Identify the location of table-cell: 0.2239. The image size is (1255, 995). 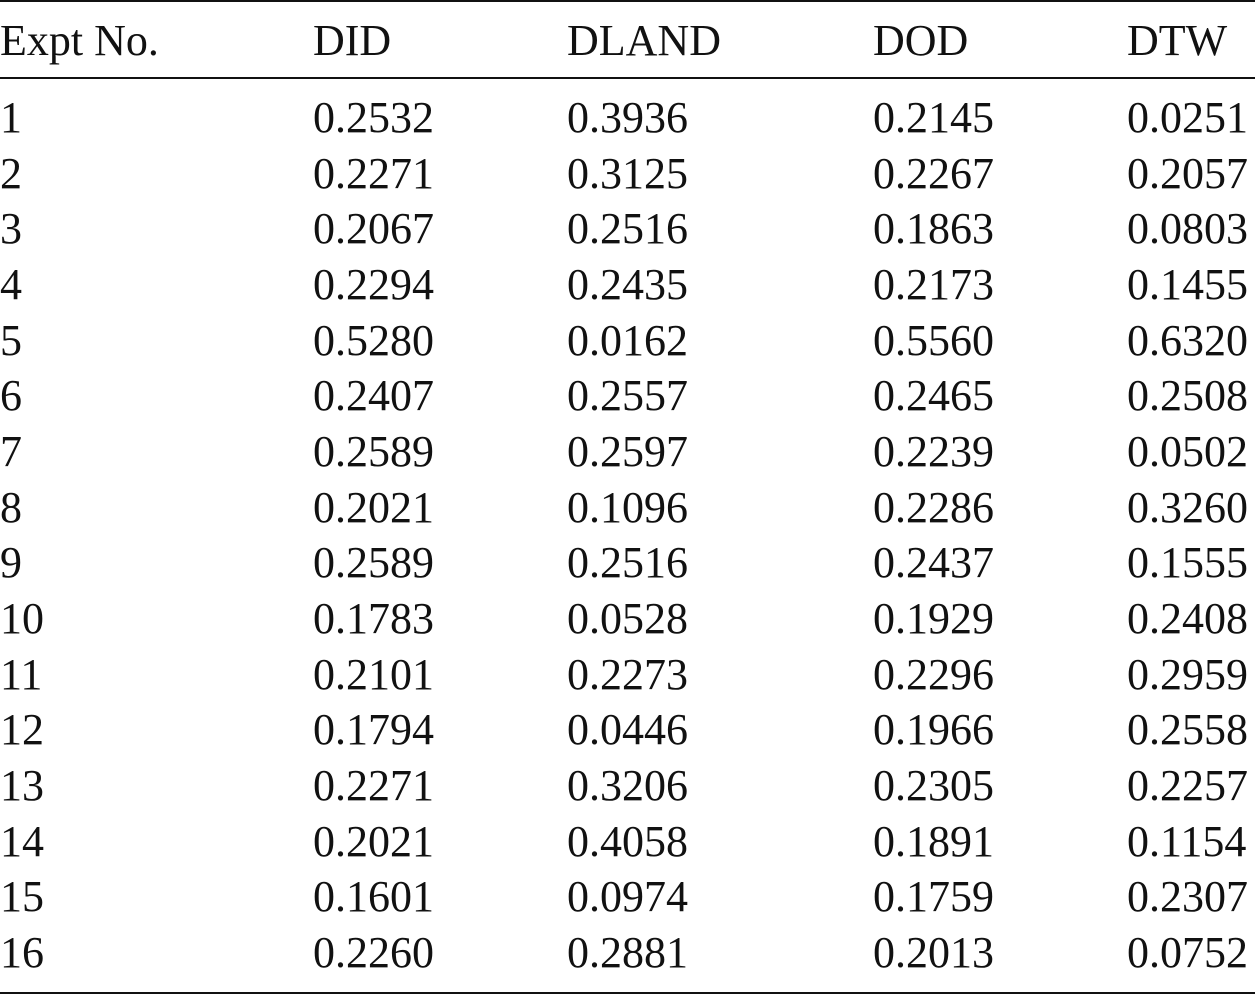
(933, 451).